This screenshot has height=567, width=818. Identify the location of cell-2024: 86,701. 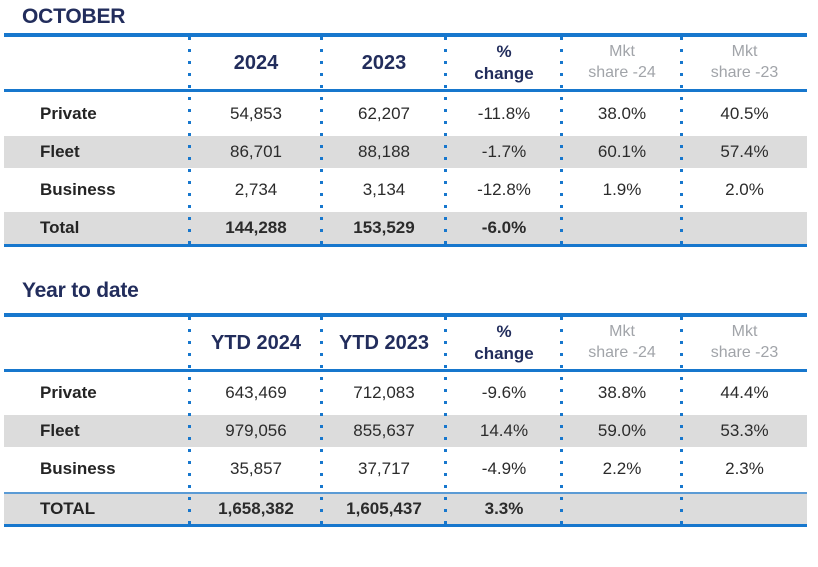
(256, 151).